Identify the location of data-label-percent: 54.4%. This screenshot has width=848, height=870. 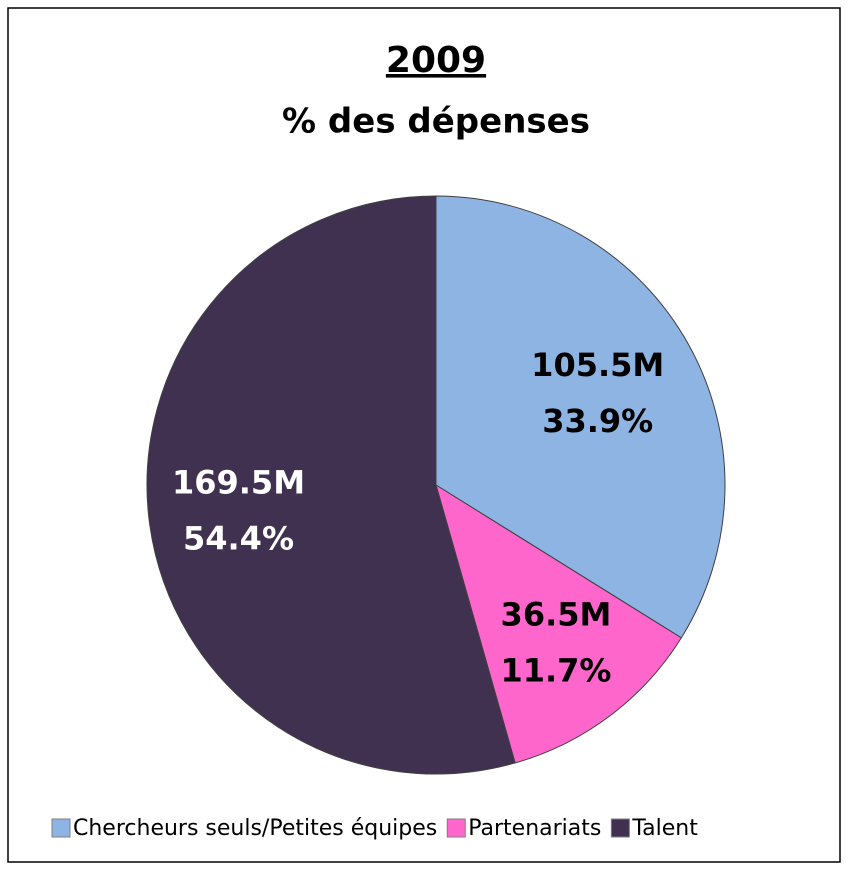
(238, 539).